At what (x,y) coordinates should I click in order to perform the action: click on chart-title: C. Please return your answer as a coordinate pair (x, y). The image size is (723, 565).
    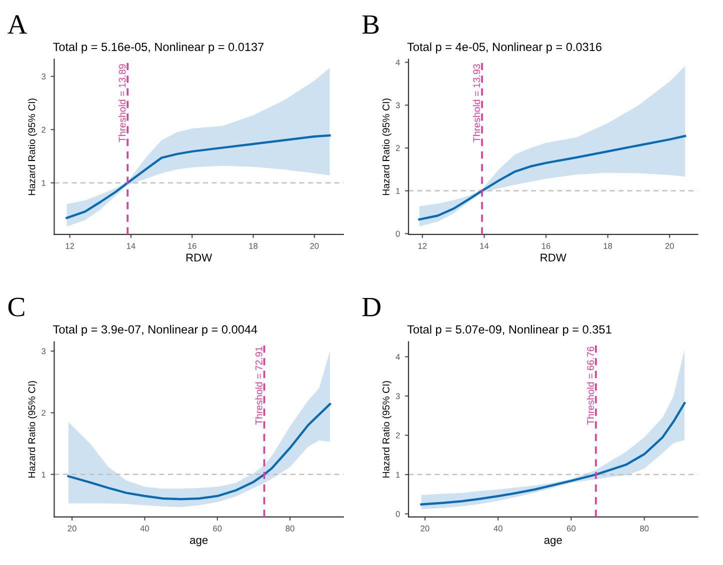
    Looking at the image, I should click on (16, 307).